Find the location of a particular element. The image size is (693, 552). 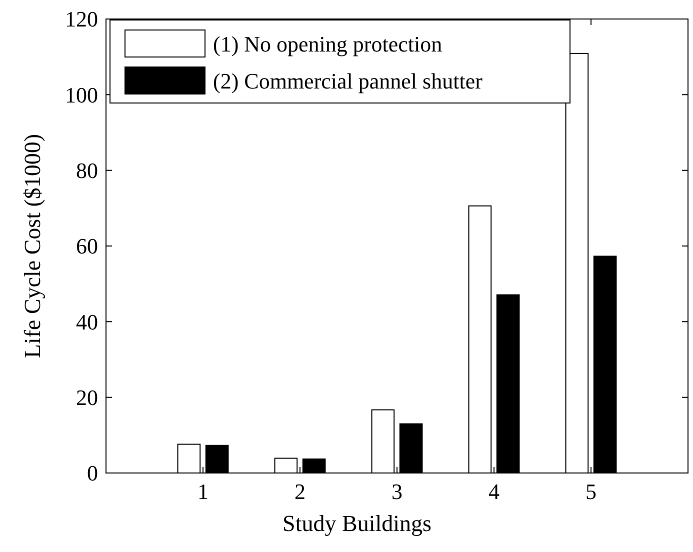

y-tick-label: 80 is located at coordinates (87, 171).